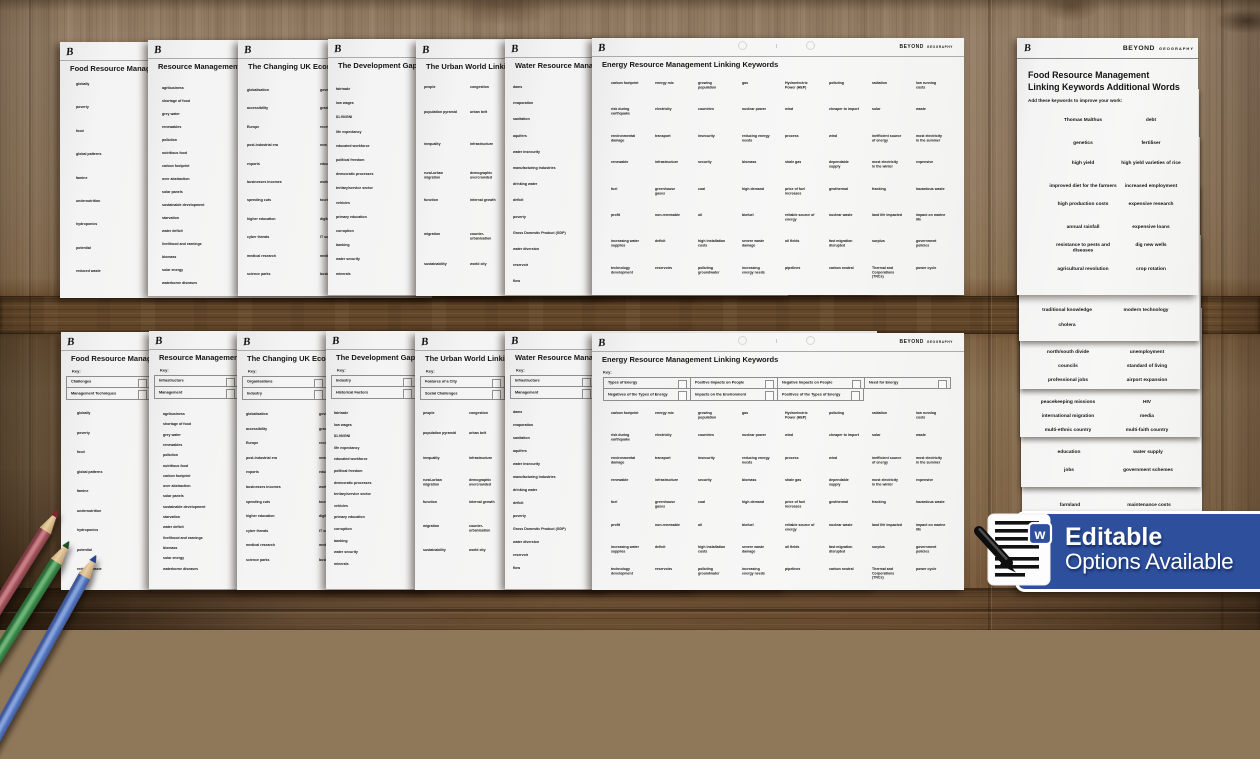  Describe the element at coordinates (1040, 534) in the screenshot. I see `svg-text: w` at that location.